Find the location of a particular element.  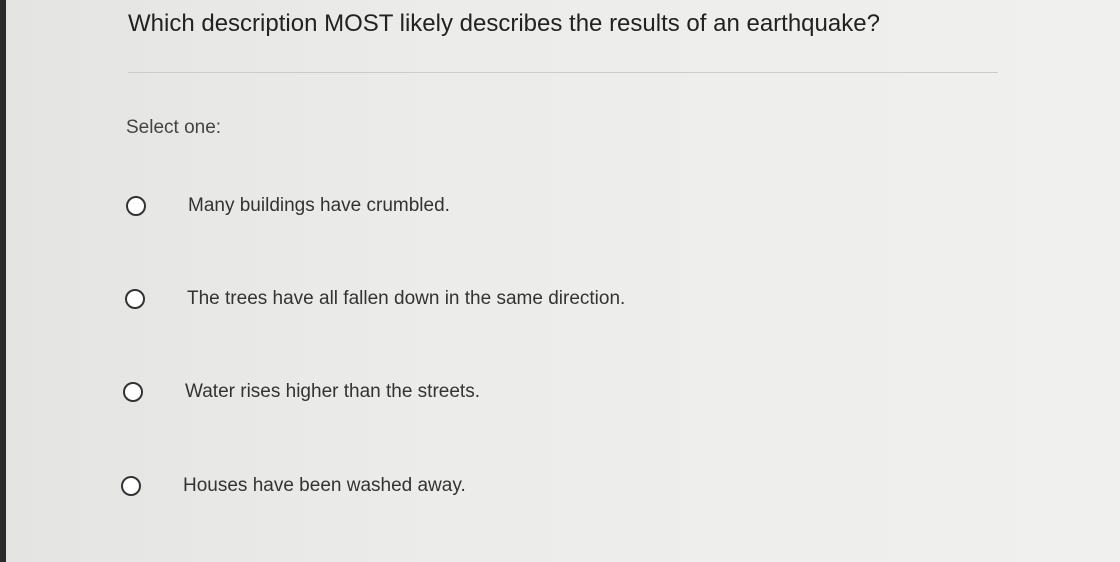

option-label: Water rises higher than the streets. is located at coordinates (332, 391).